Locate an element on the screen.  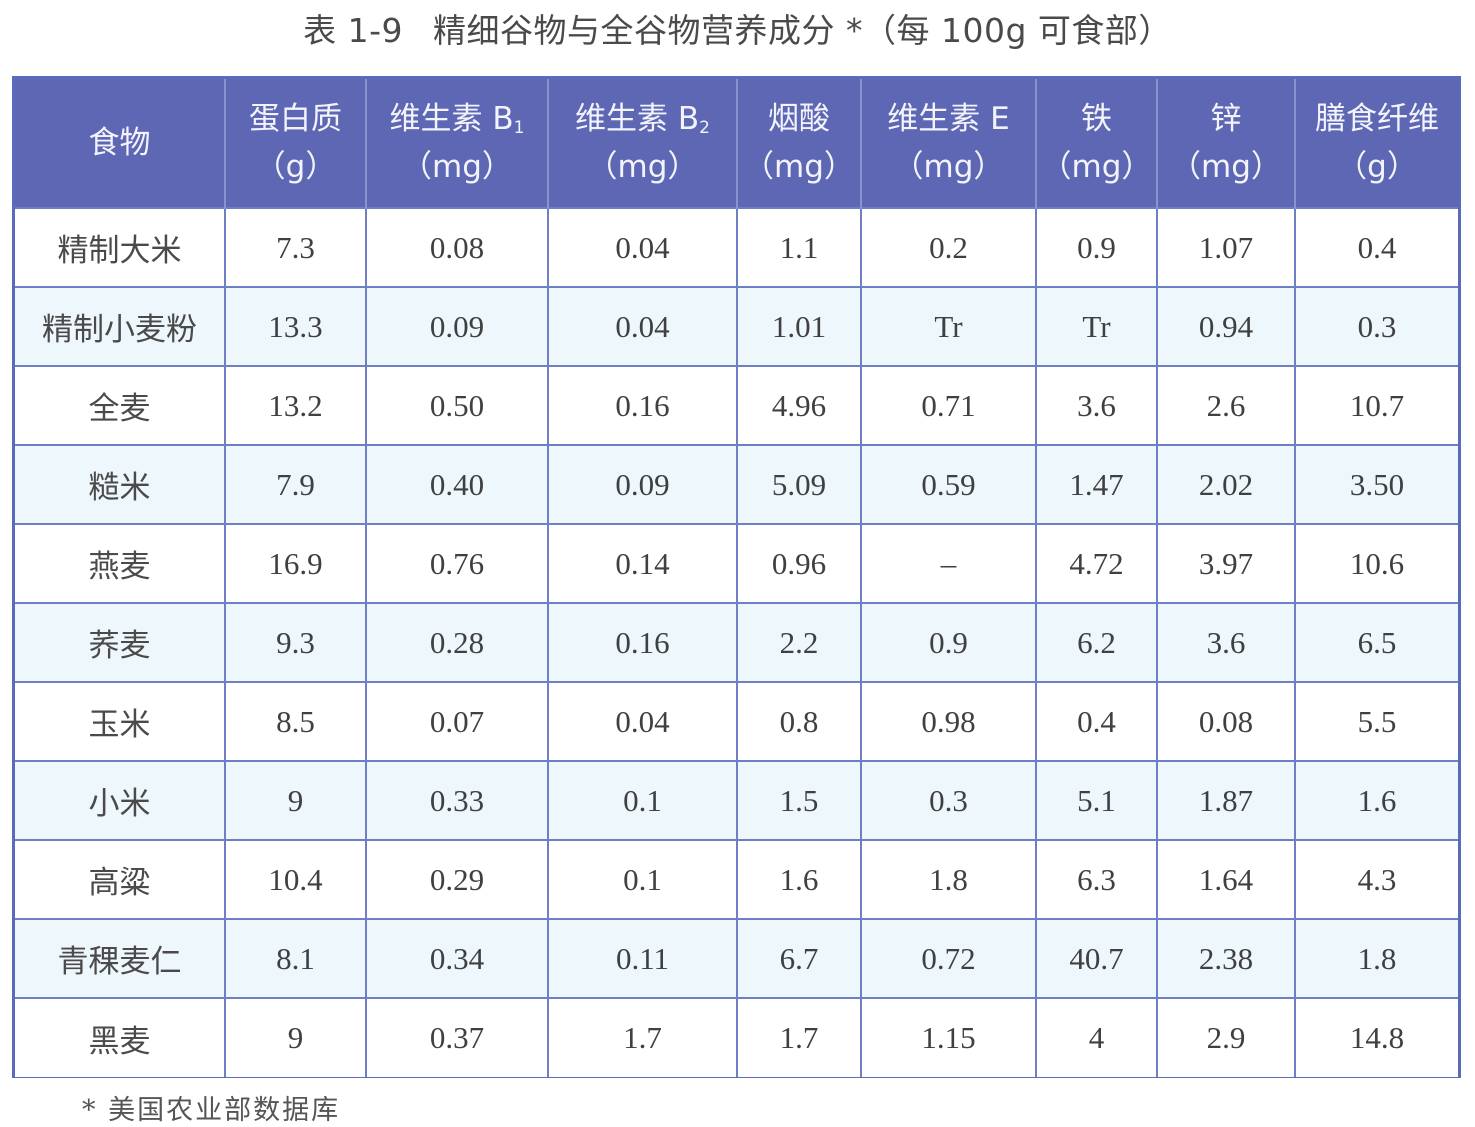
cell-food: 全麦 is located at coordinates (120, 405).